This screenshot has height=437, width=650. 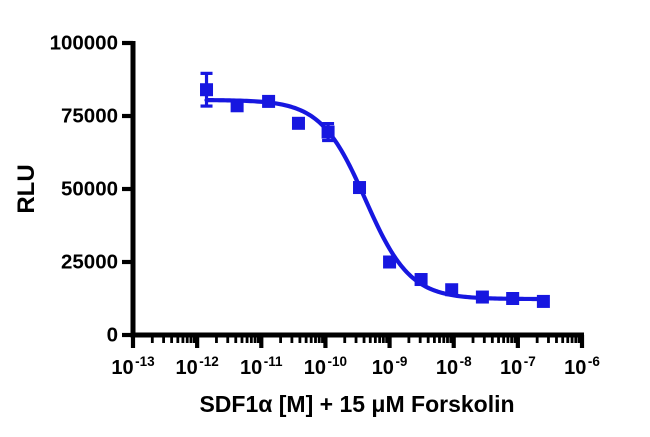 What do you see at coordinates (89, 189) in the screenshot?
I see `y-tick-label: 50000` at bounding box center [89, 189].